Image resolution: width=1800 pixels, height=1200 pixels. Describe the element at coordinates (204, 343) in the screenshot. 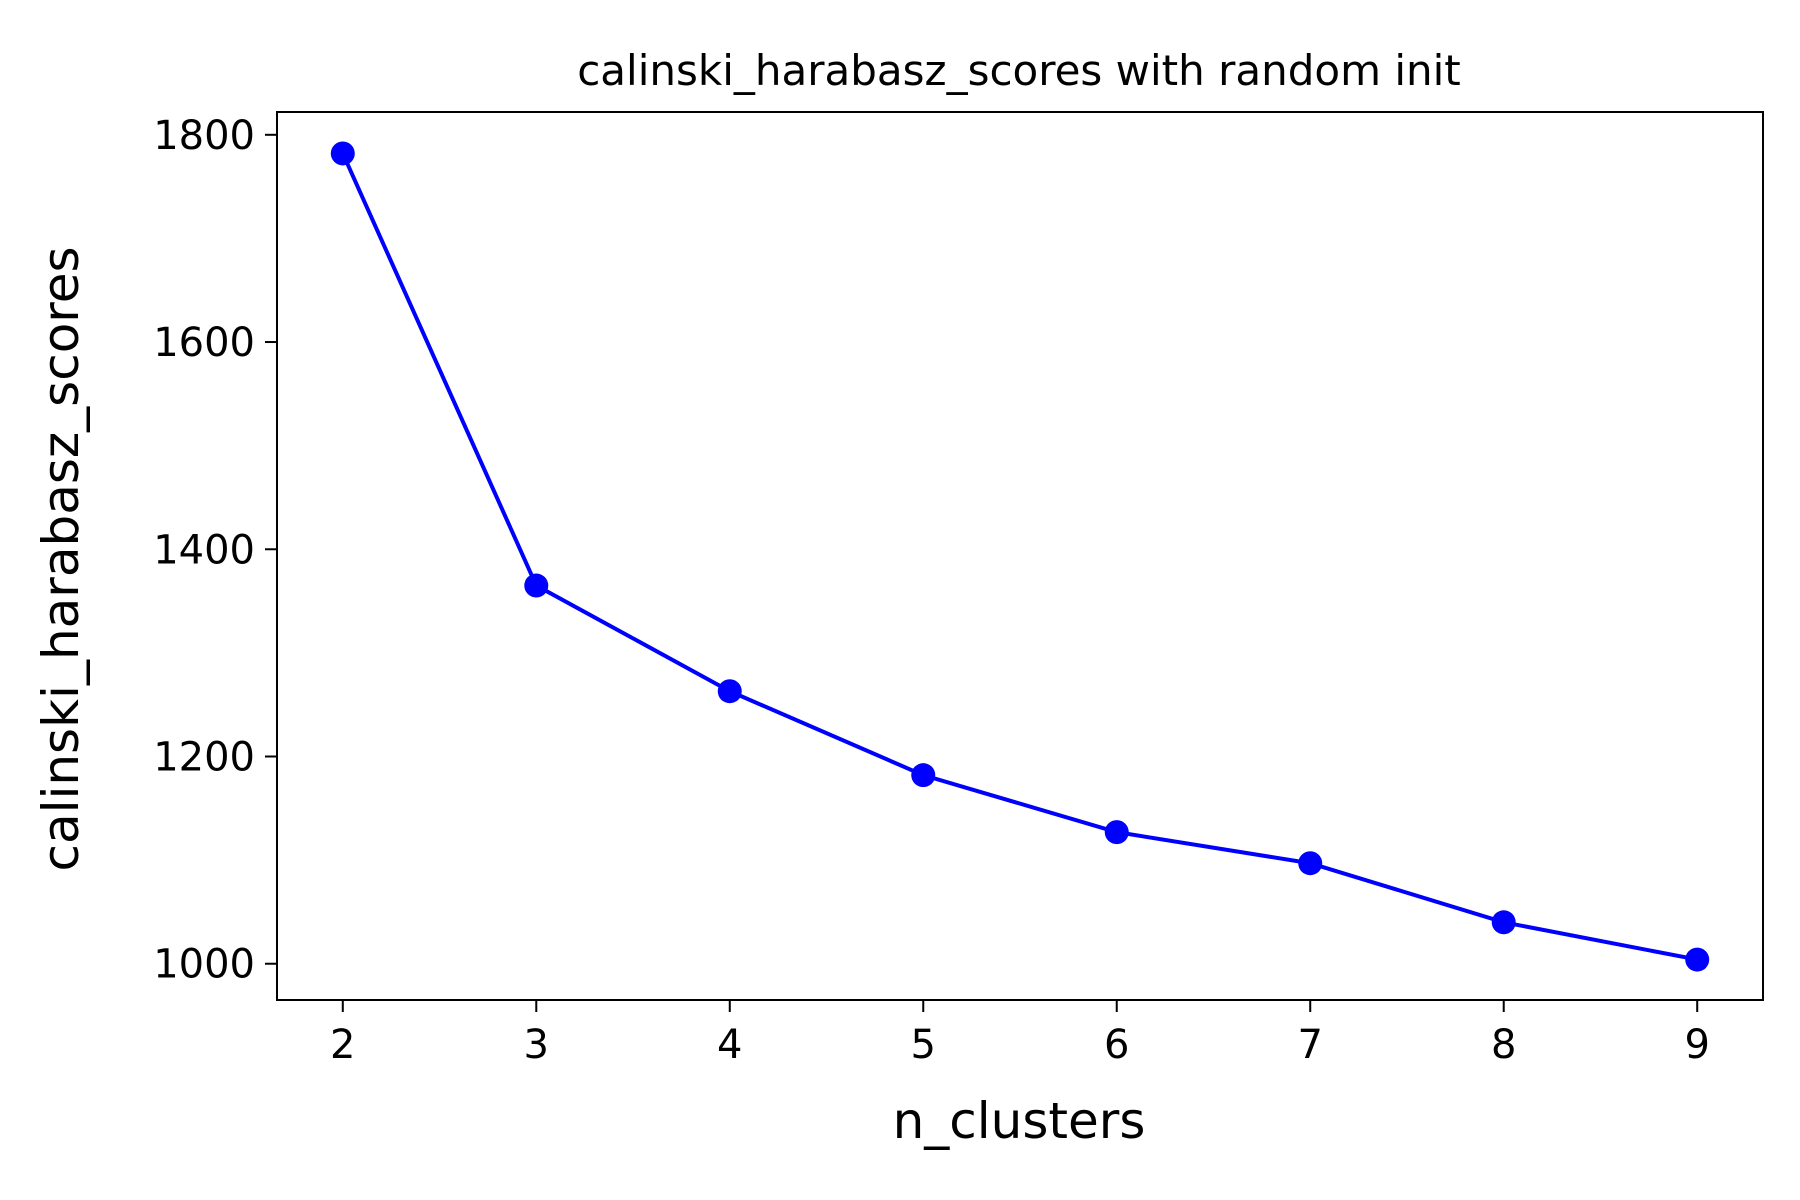

I see `y-tick-label: 1600` at that location.